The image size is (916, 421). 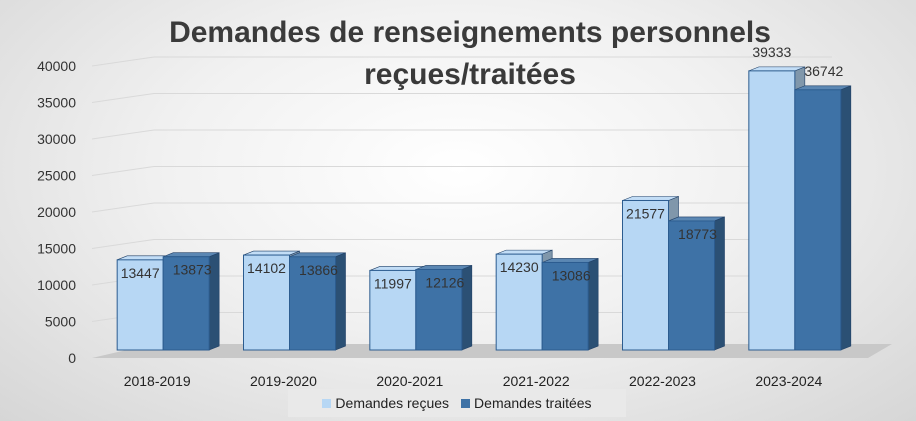 What do you see at coordinates (444, 282) in the screenshot?
I see `data-label-processed: 12126` at bounding box center [444, 282].